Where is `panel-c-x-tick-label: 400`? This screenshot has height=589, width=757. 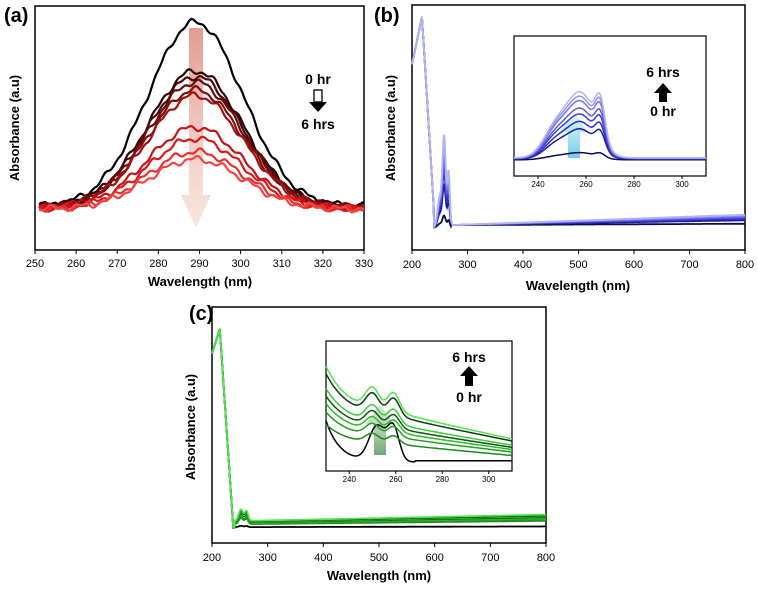
panel-c-x-tick-label: 400 is located at coordinates (323, 558).